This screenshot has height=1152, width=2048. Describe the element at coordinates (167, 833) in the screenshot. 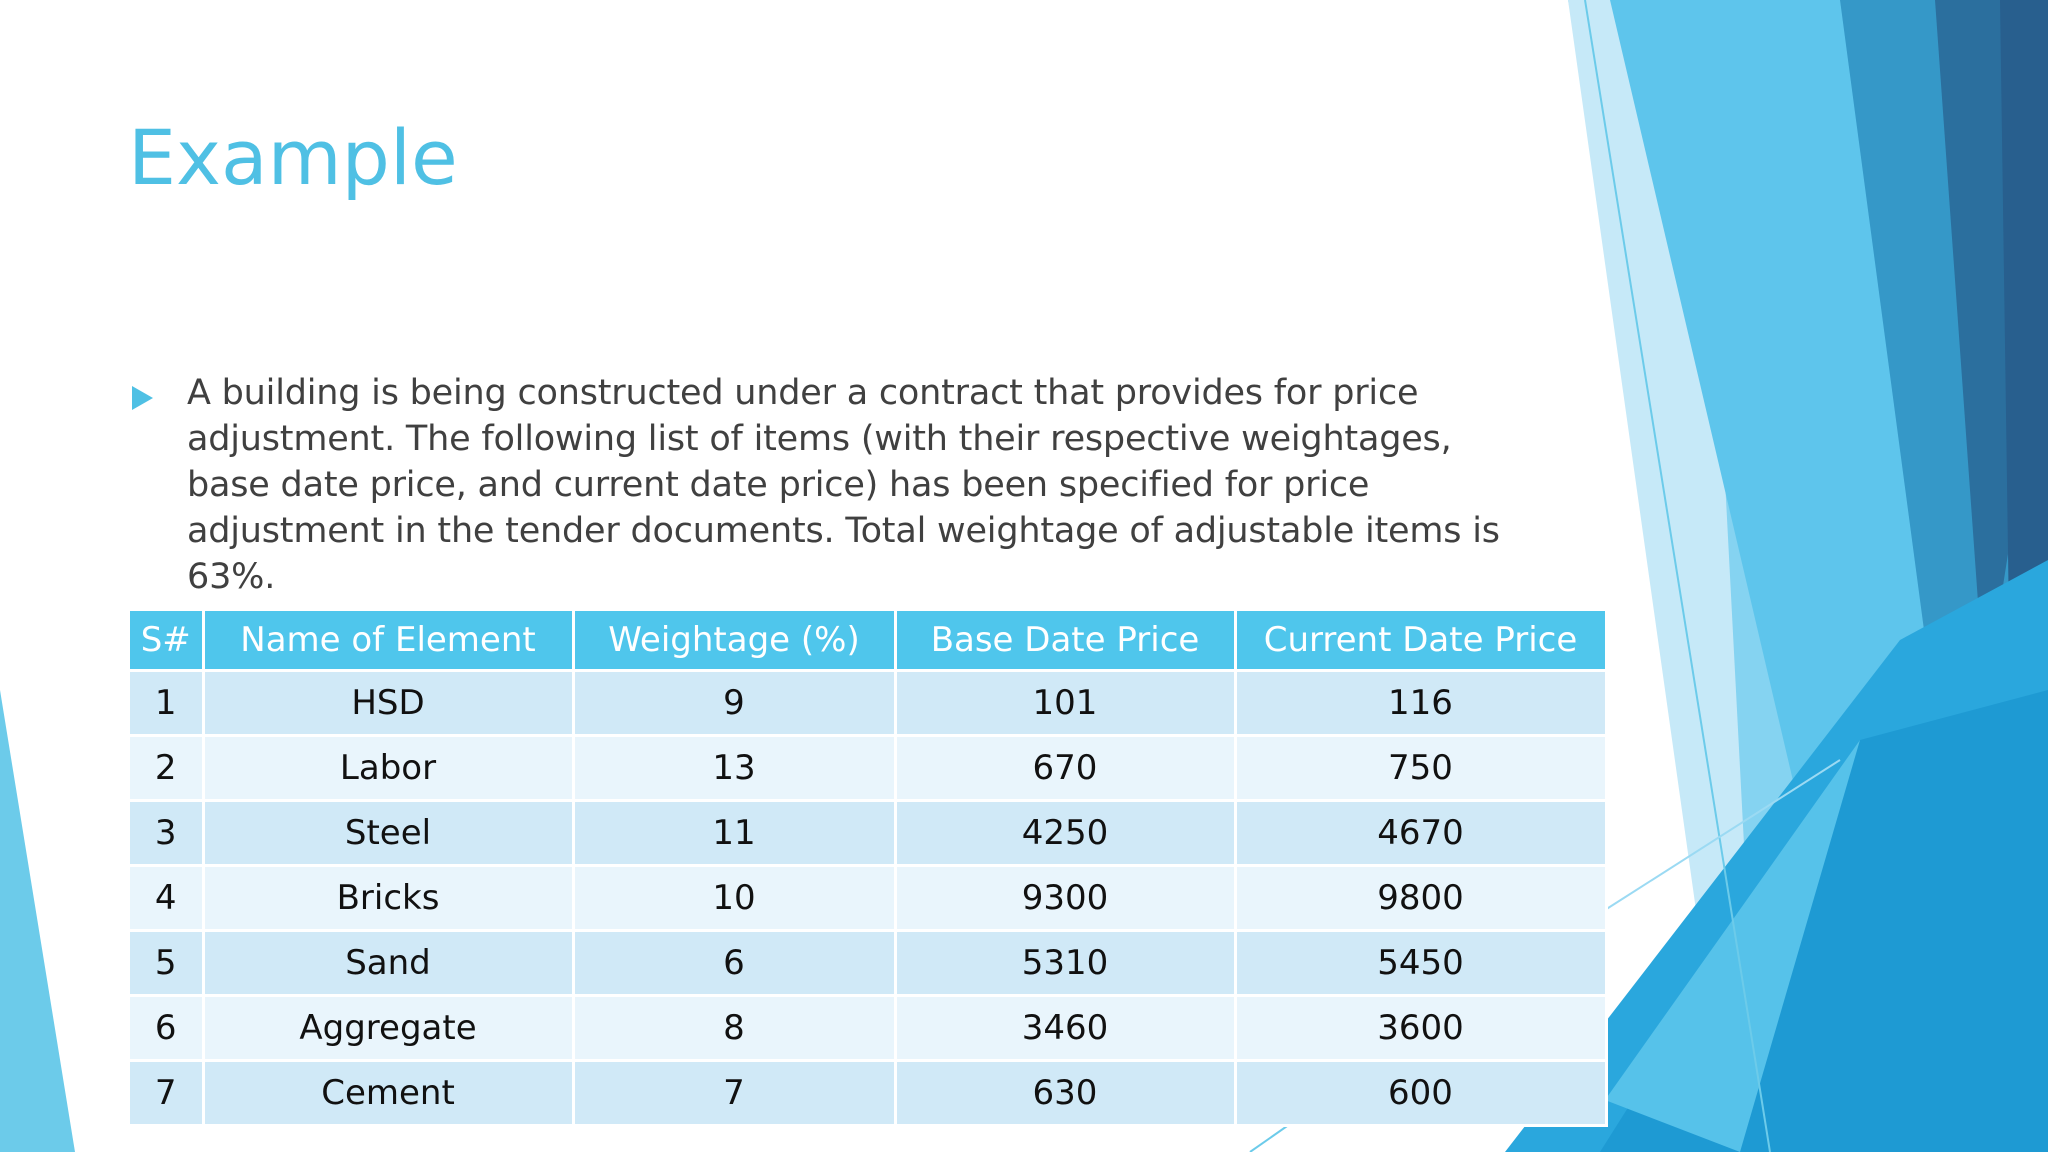

I see `cell-serial: 3` at that location.